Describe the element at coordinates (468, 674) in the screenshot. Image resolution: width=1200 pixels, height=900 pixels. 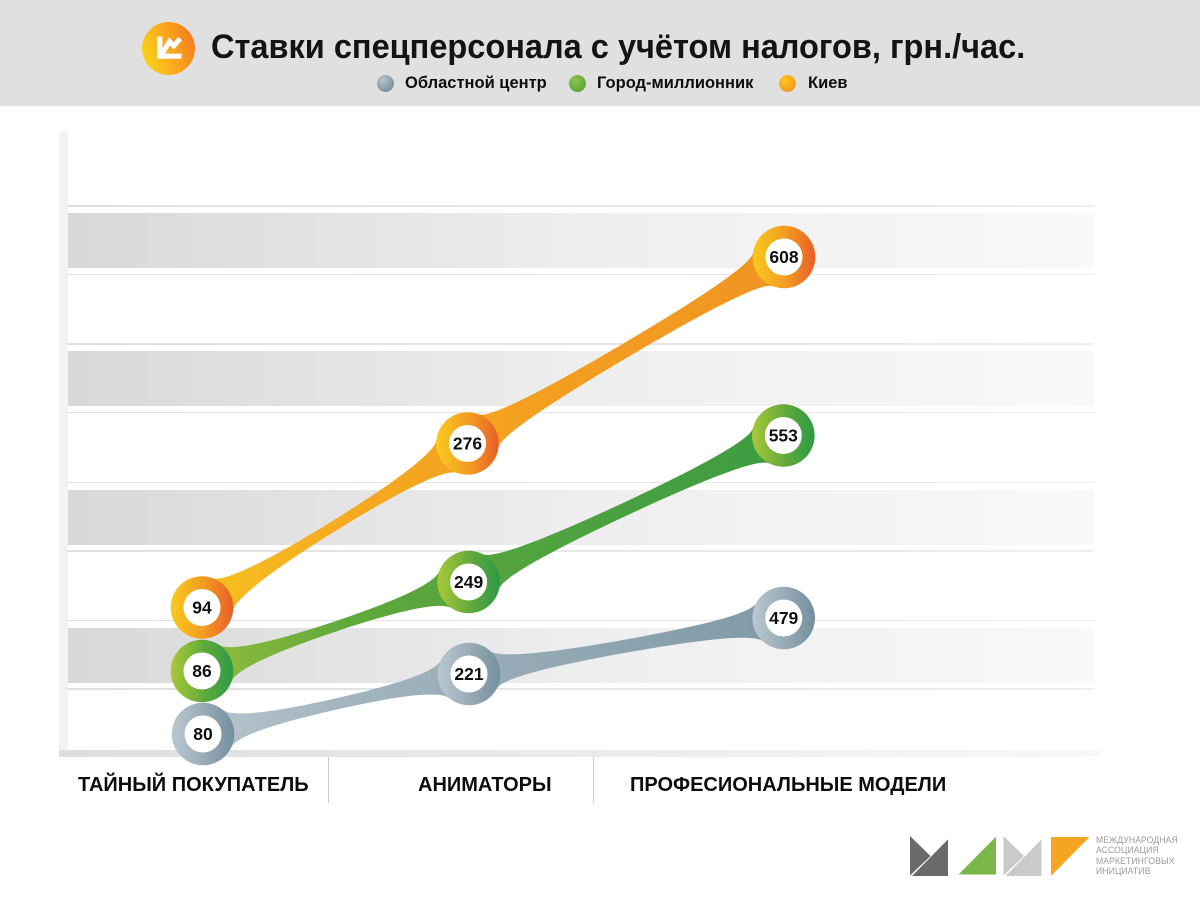
I see `svg-text: 221` at that location.